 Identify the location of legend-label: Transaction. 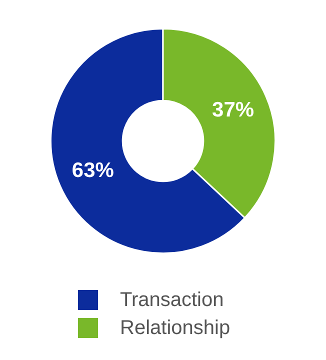
(172, 300).